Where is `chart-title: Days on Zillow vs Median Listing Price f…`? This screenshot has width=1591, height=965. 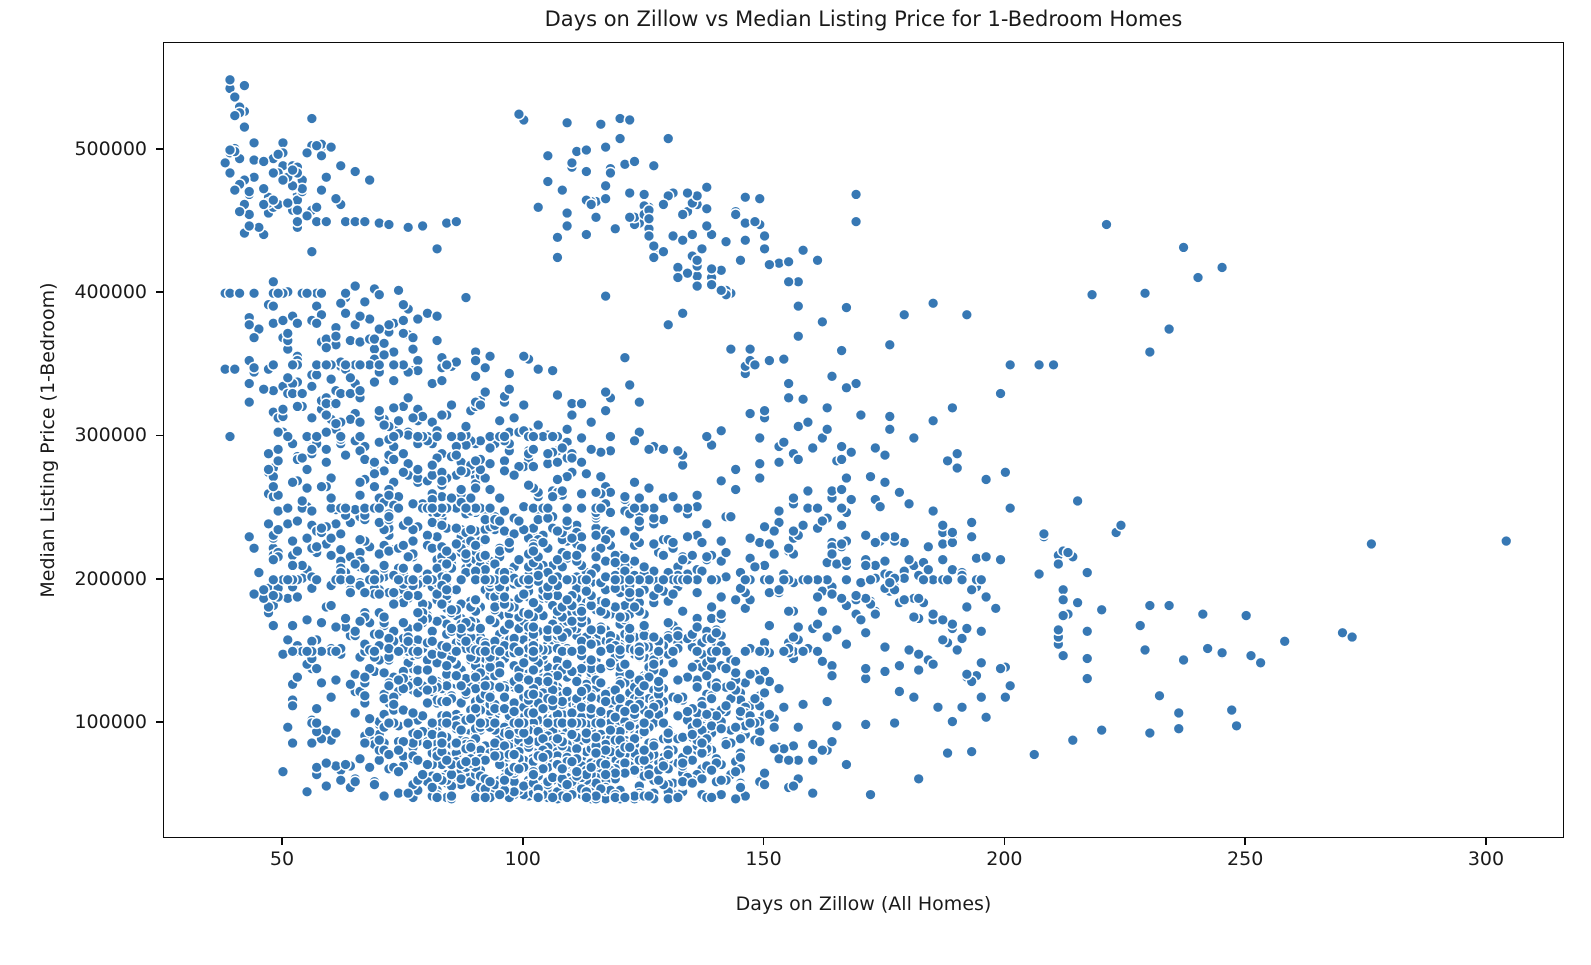
chart-title: Days on Zillow vs Median Listing Price f… is located at coordinates (863, 19).